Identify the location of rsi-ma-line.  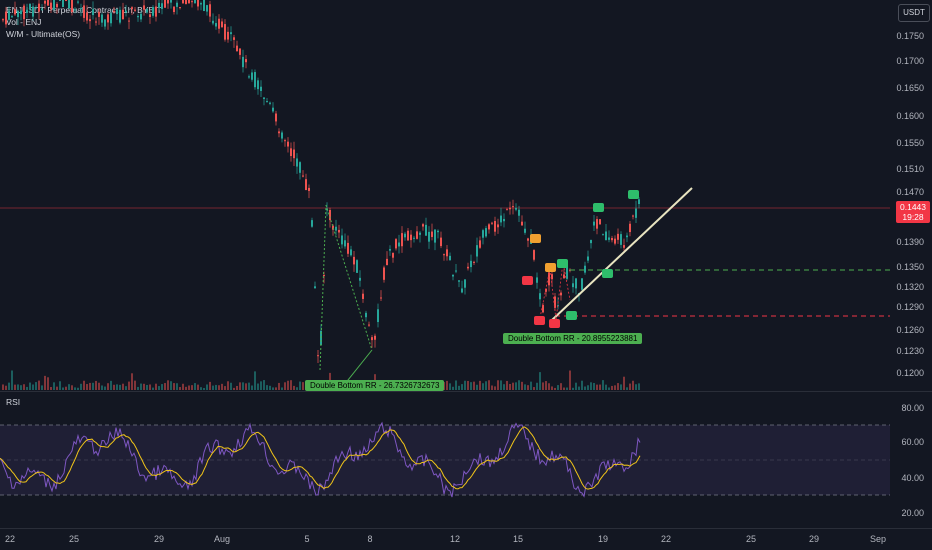
(320, 458).